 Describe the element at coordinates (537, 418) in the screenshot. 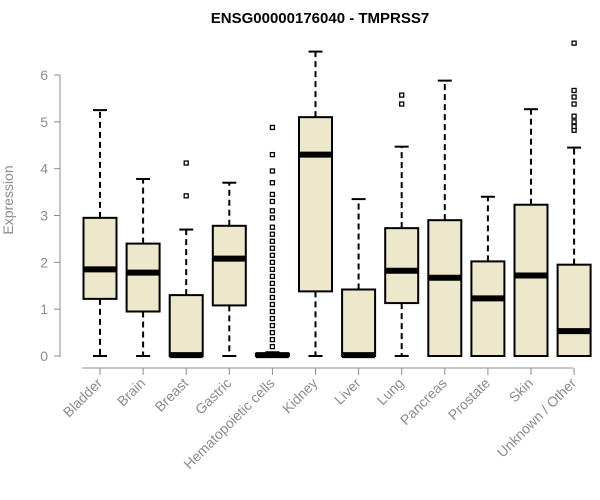

I see `x-tick-label: Unknown / Other` at that location.